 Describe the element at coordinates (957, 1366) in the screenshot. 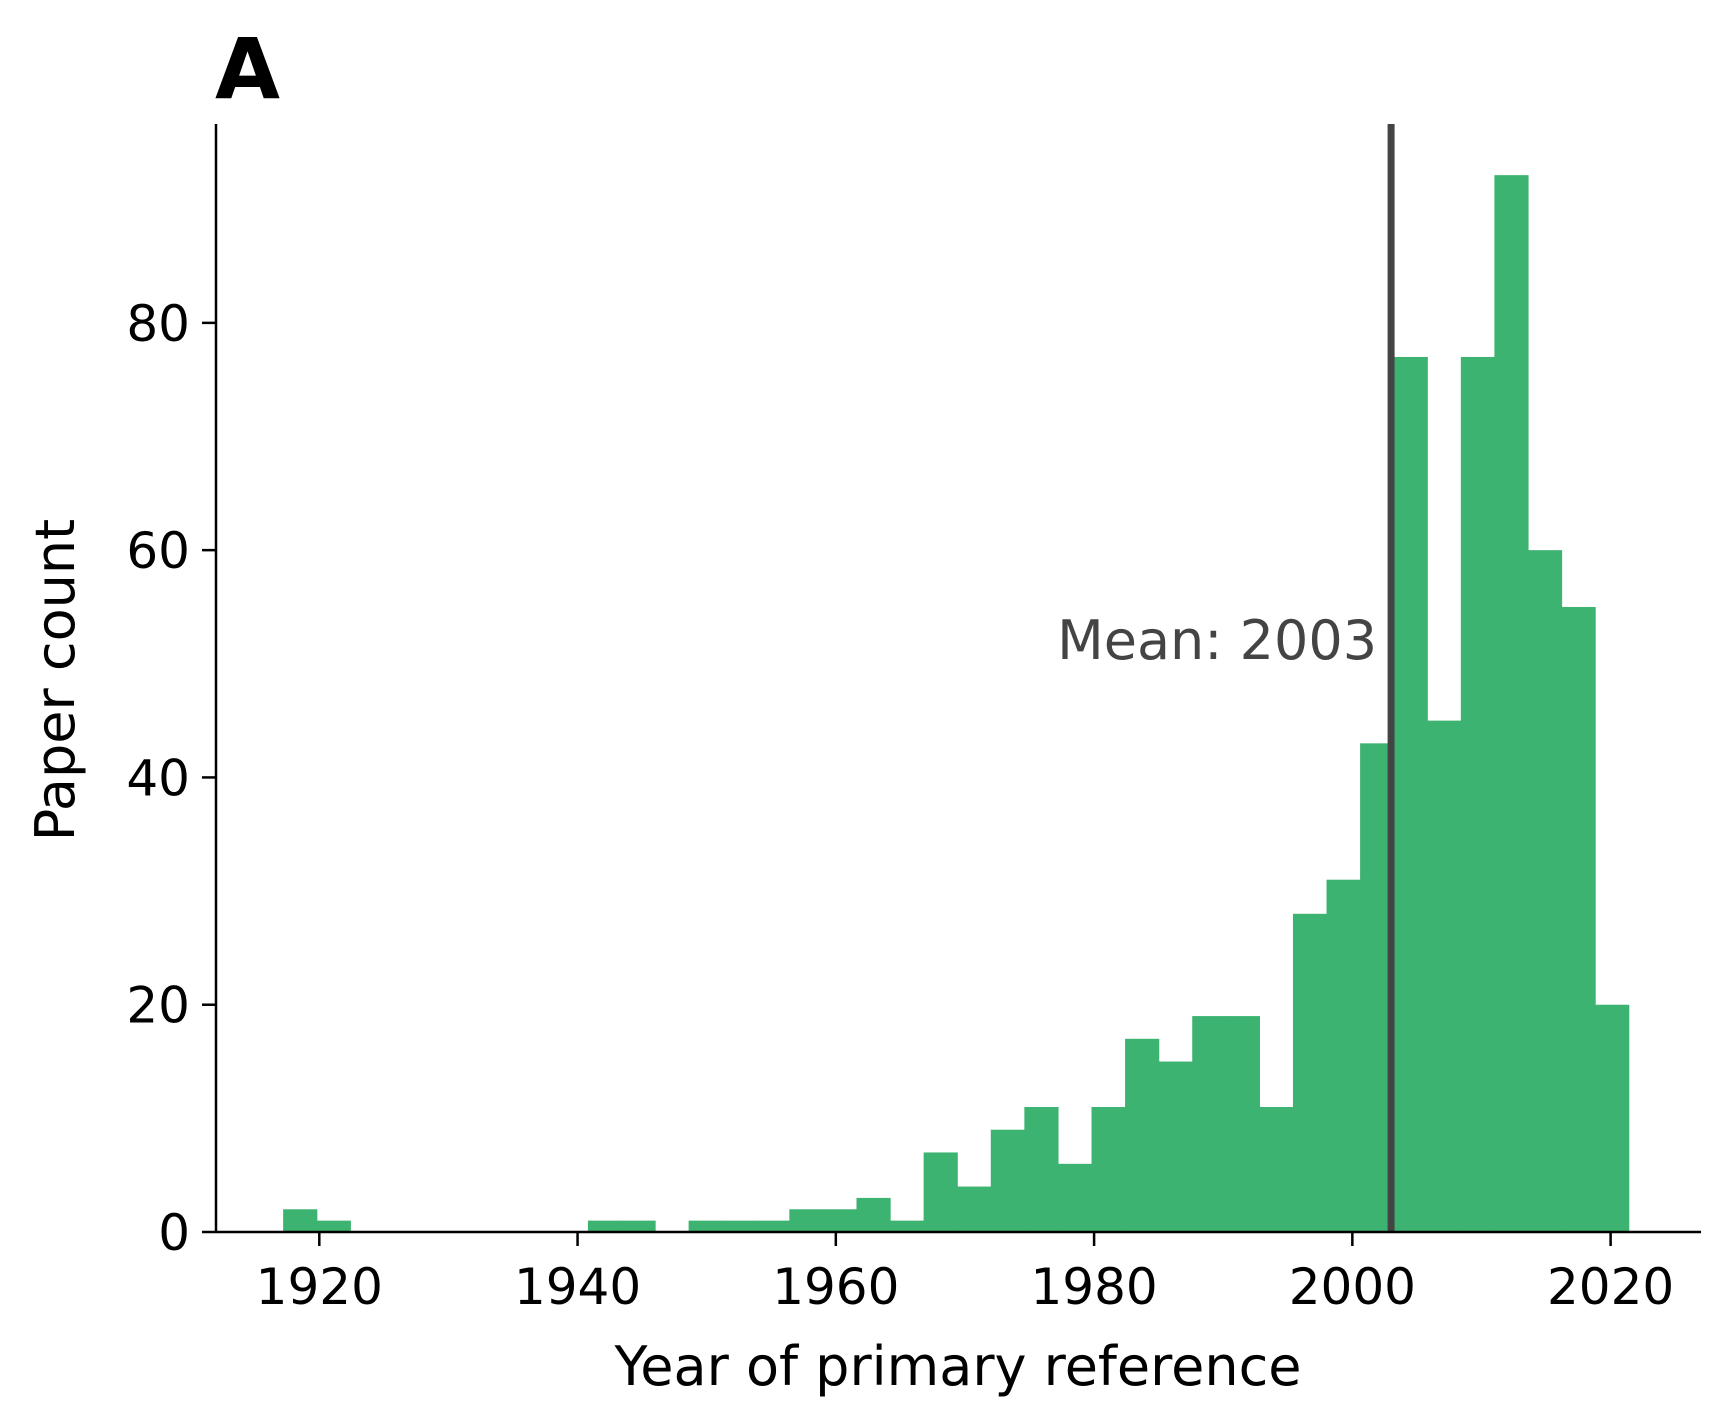

I see `x-axis-title: Year of primary reference` at that location.